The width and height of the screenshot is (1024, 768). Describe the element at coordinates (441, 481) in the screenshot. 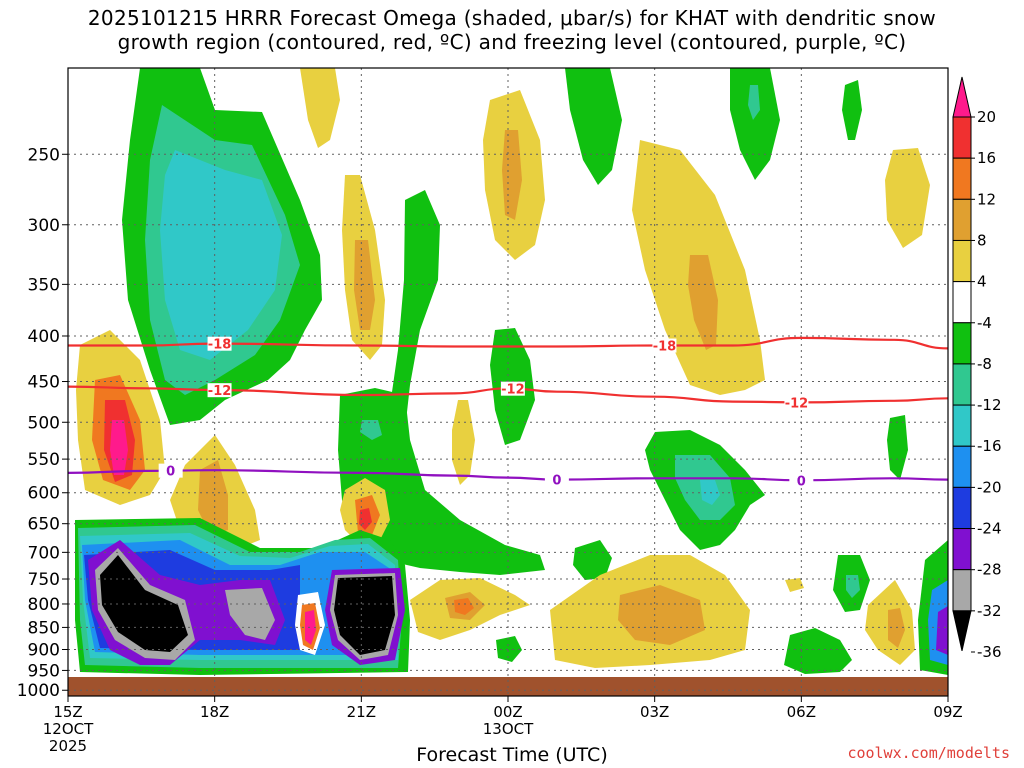

I see `omega-region-green-mid` at that location.